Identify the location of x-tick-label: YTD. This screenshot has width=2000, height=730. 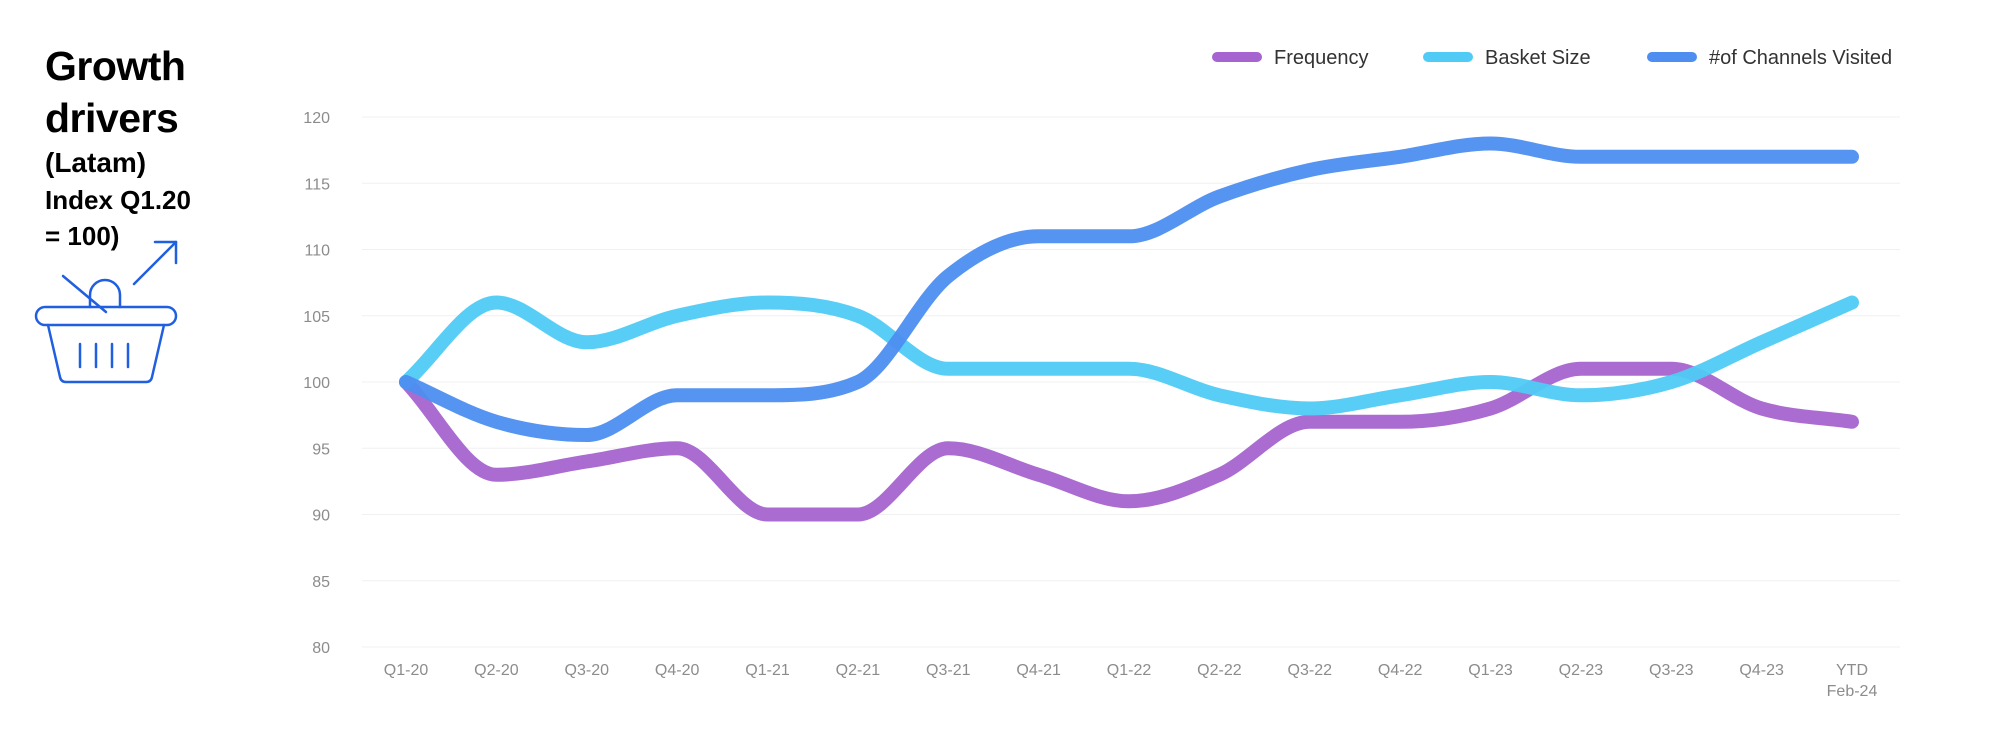
(1852, 670).